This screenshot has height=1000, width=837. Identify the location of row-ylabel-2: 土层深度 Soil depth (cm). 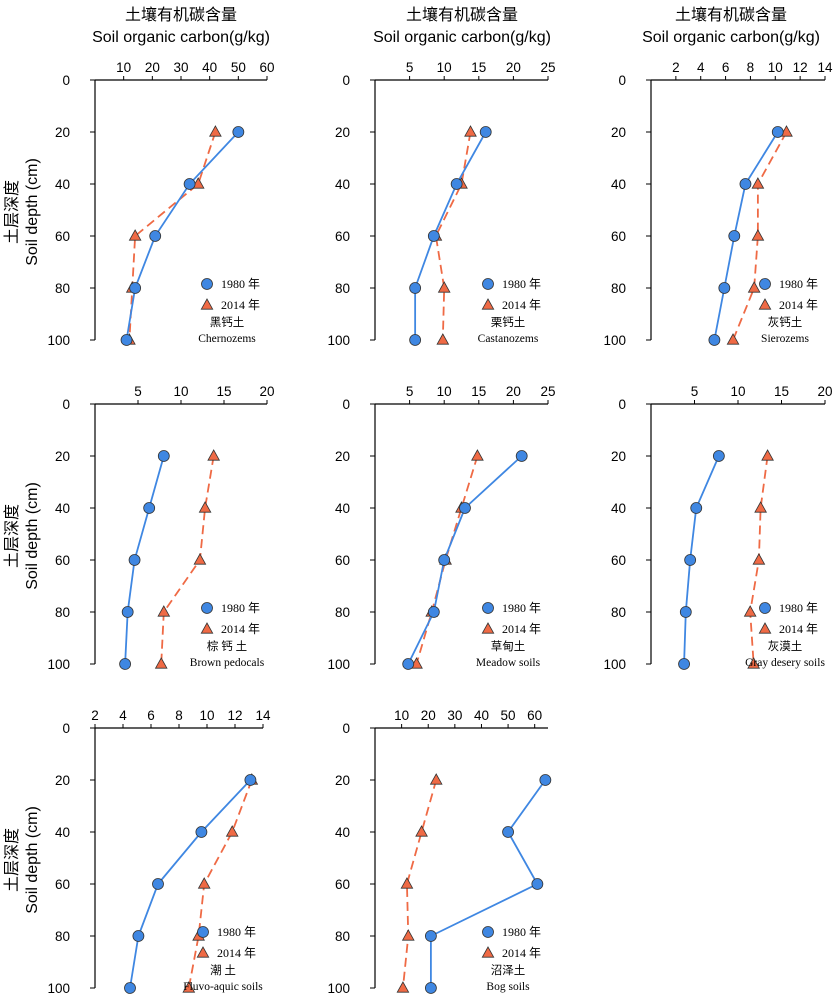
(21, 536).